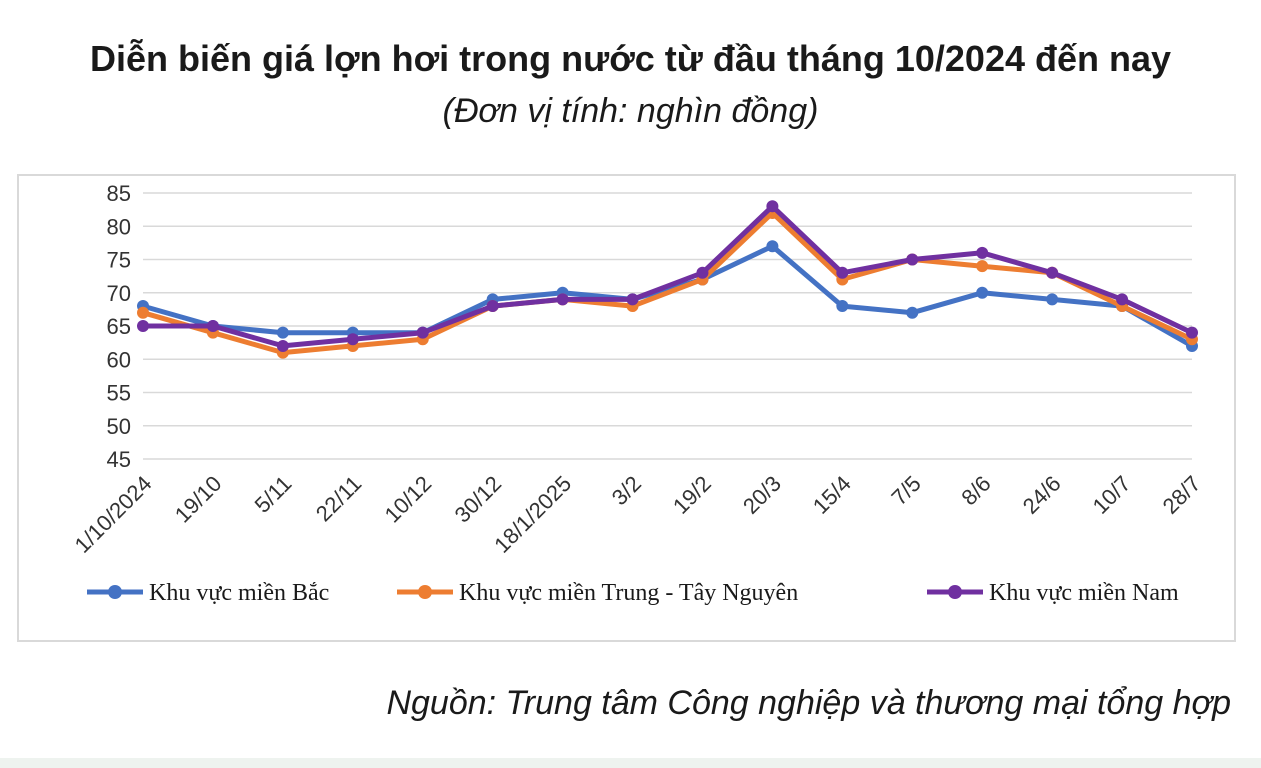  Describe the element at coordinates (119, 326) in the screenshot. I see `y-tick-label: 65` at that location.